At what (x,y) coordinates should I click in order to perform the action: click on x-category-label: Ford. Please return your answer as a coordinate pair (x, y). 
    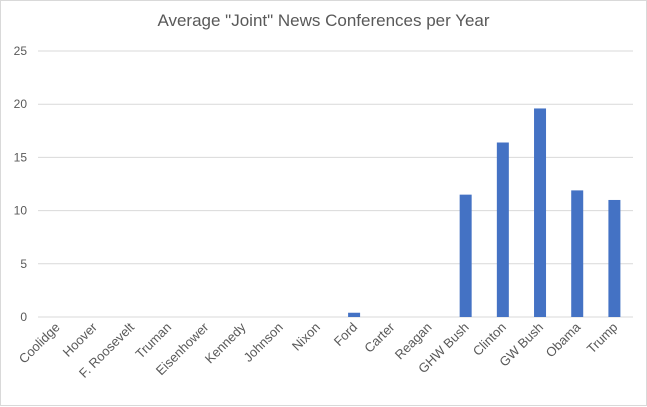
    Looking at the image, I should click on (346, 335).